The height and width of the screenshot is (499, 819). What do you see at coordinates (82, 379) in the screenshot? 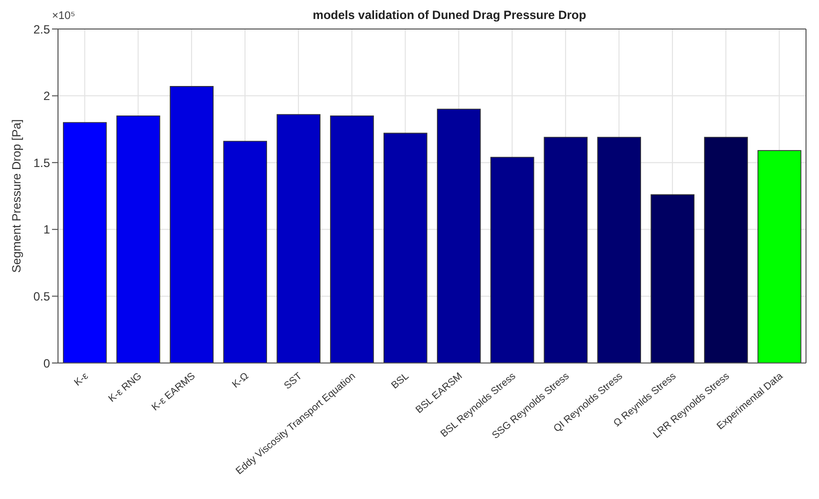
I see `x-tick-label: K-ε` at bounding box center [82, 379].